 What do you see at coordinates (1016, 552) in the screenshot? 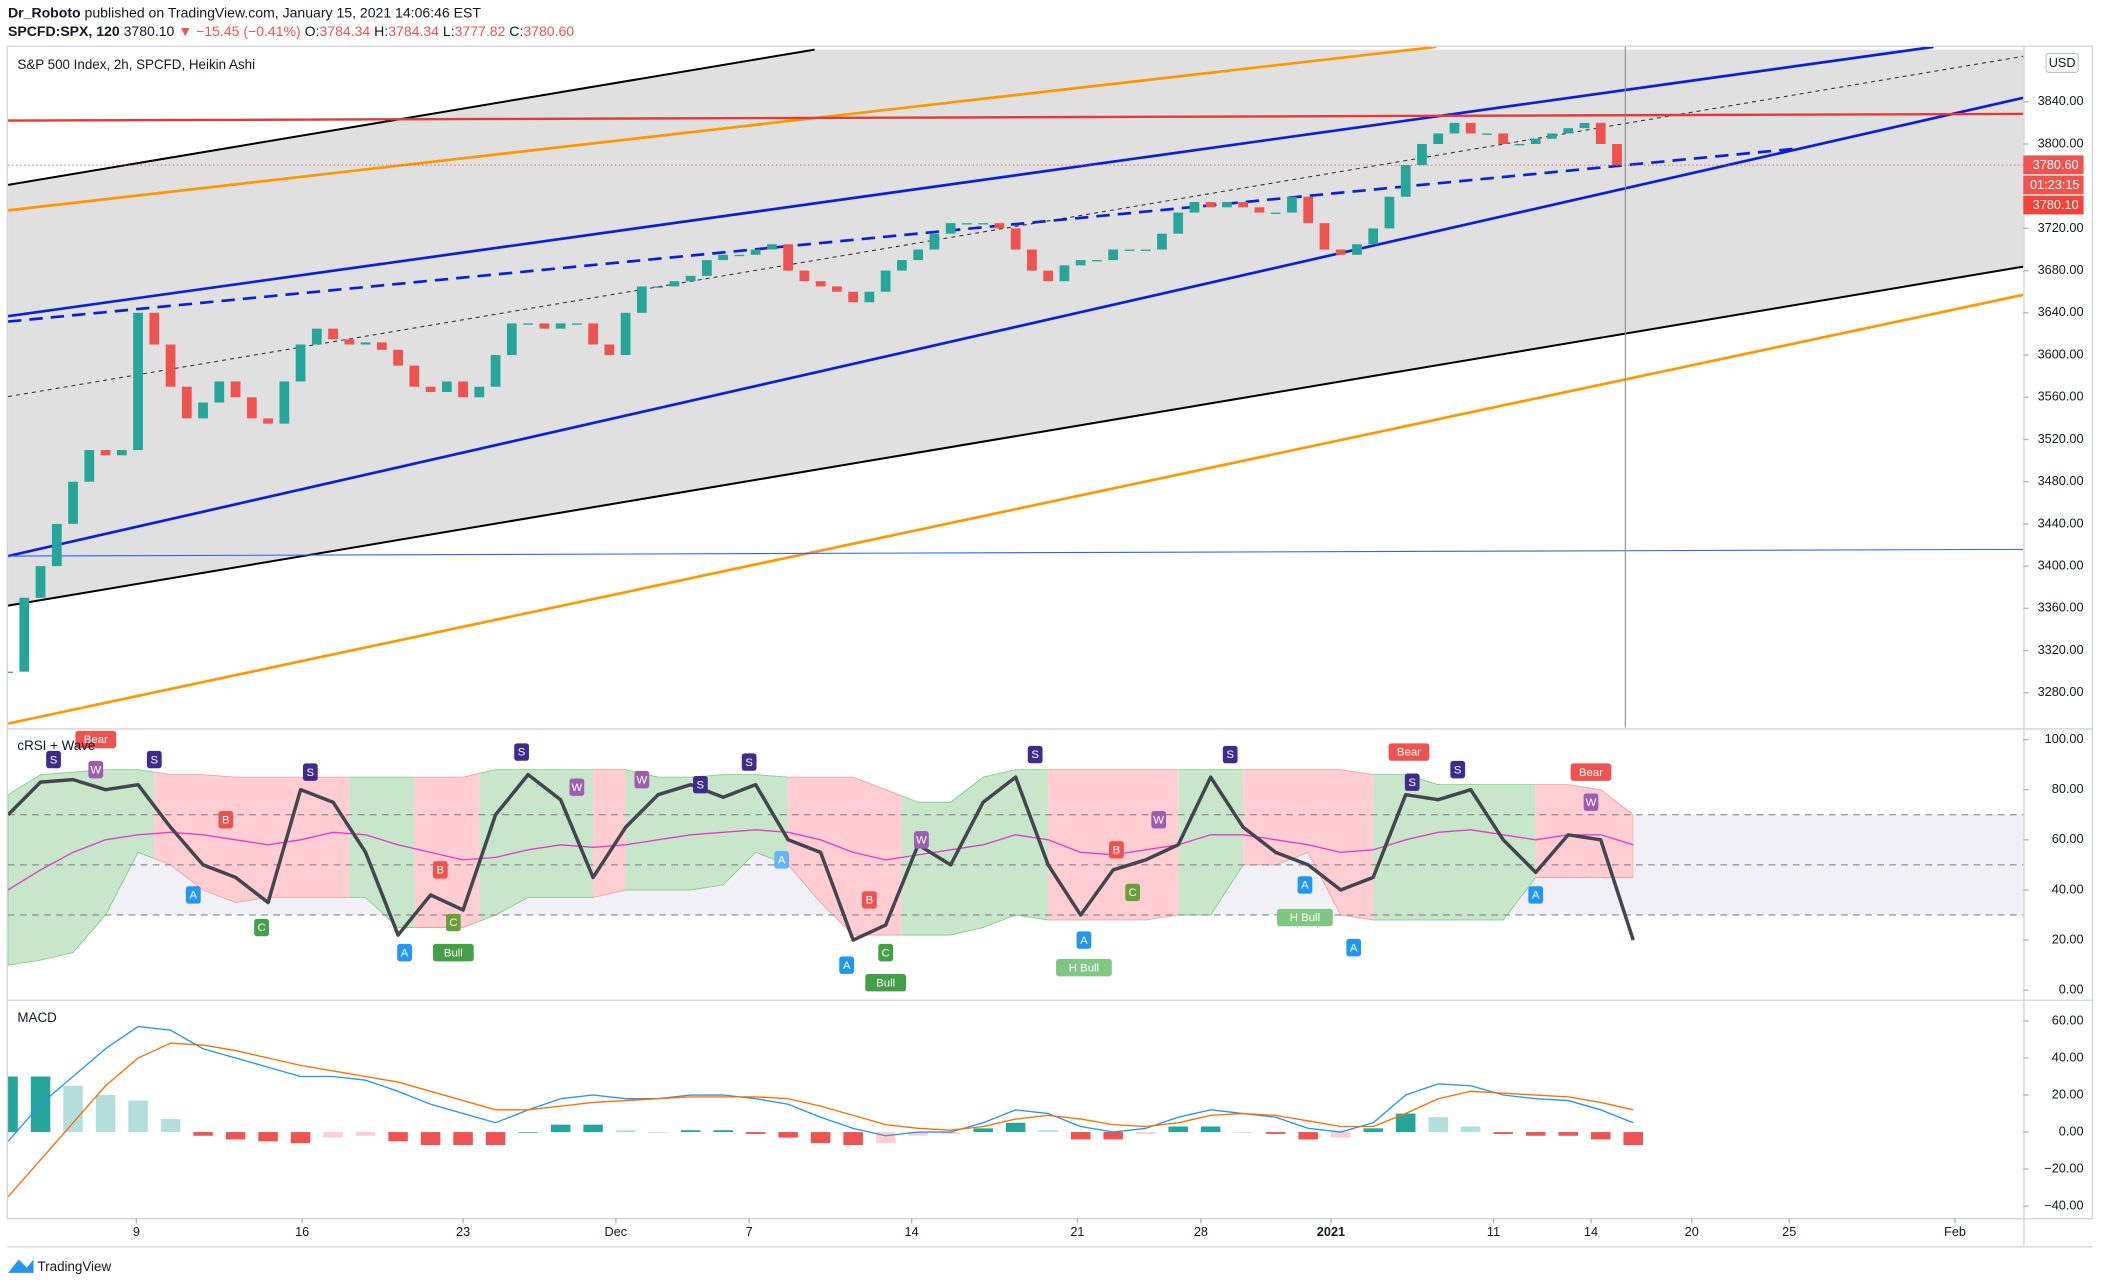
I see `horizontal-line` at bounding box center [1016, 552].